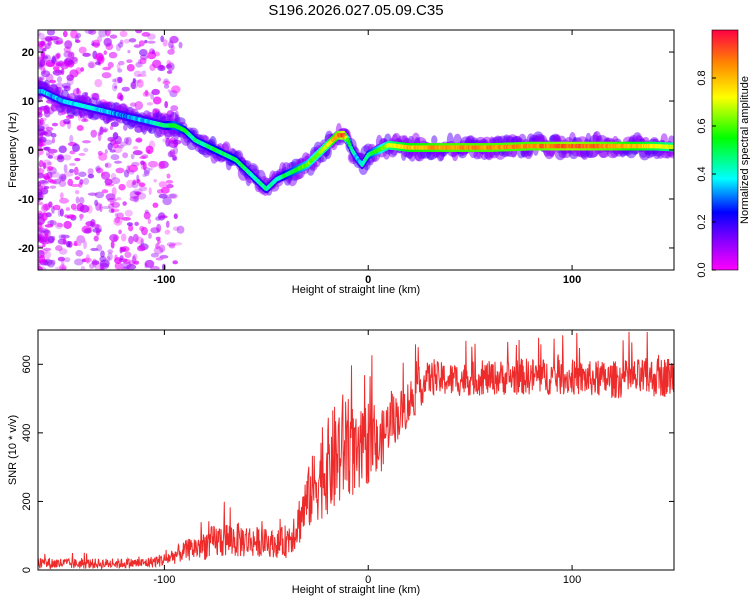 The image size is (750, 605). I want to click on colorbar-frame, so click(725, 150).